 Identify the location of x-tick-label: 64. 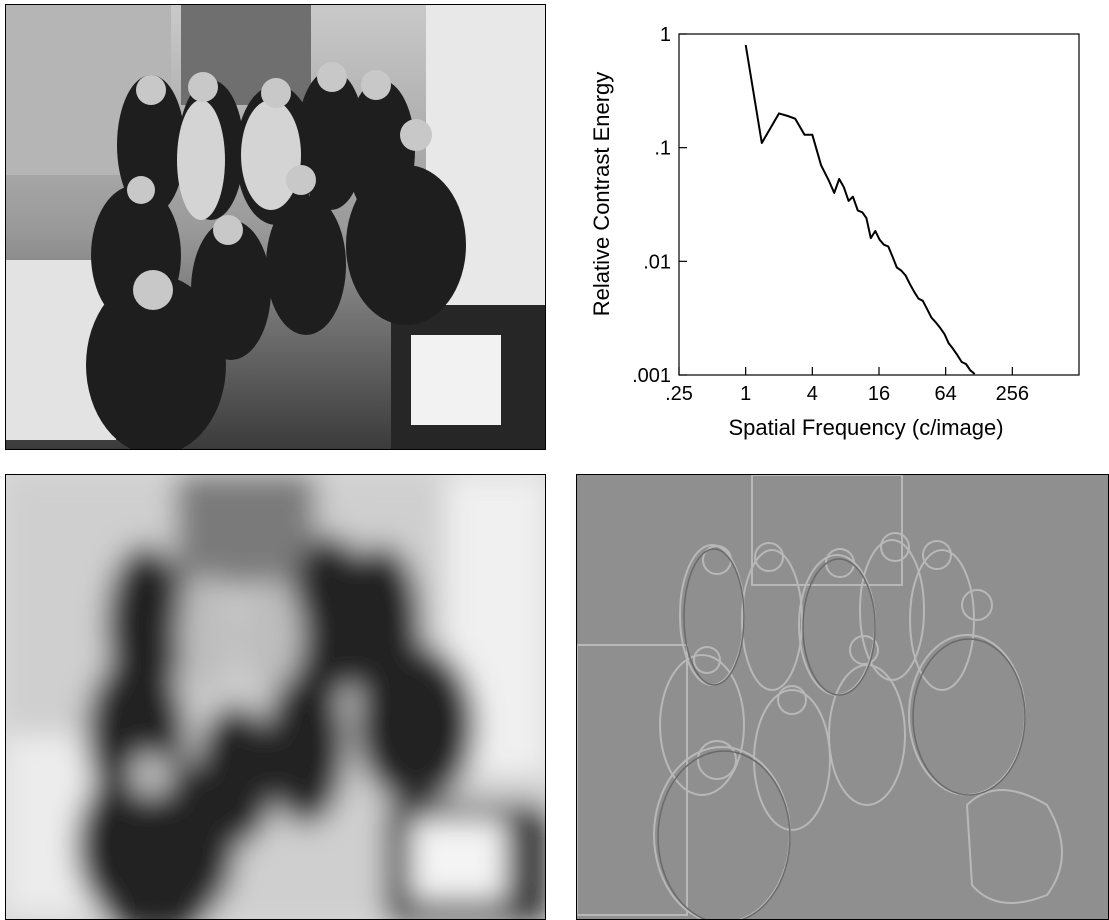
(946, 394).